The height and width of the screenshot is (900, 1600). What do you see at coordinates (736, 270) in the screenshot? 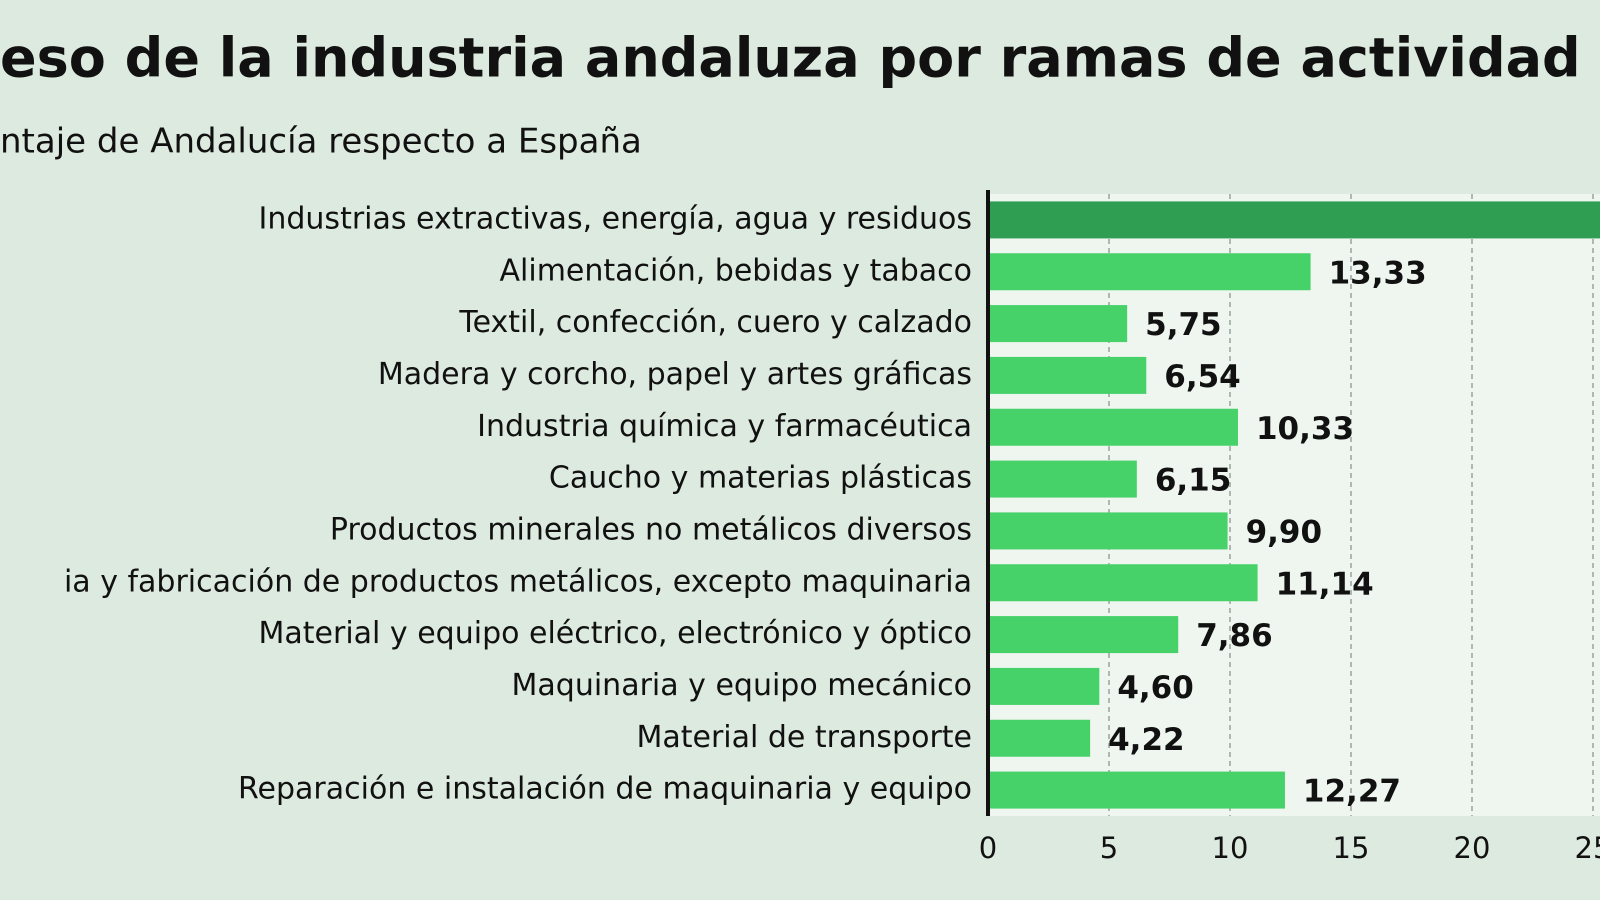
I see `category-label: Alimentación, bebidas y tabaco` at bounding box center [736, 270].